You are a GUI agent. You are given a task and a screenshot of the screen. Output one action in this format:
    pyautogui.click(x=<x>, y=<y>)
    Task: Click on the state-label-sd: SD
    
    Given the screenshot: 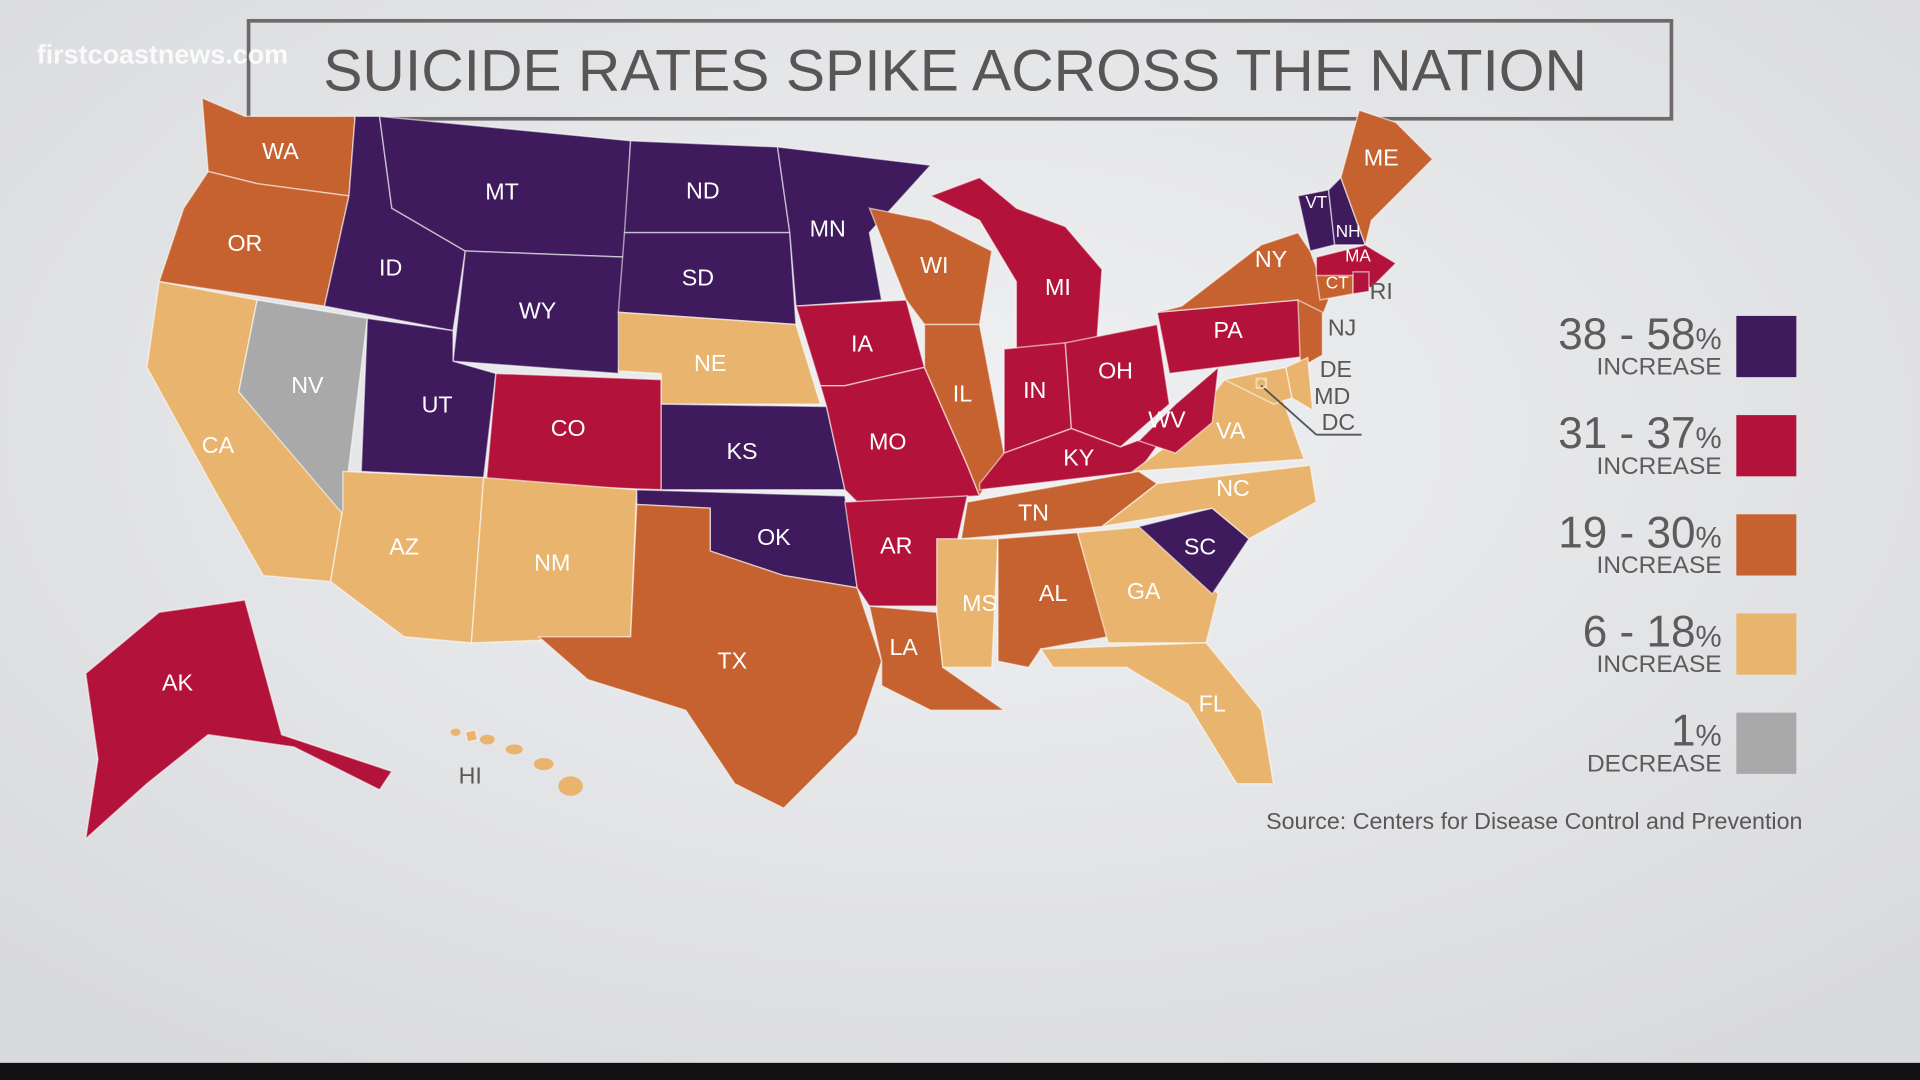 What is the action you would take?
    pyautogui.click(x=698, y=277)
    